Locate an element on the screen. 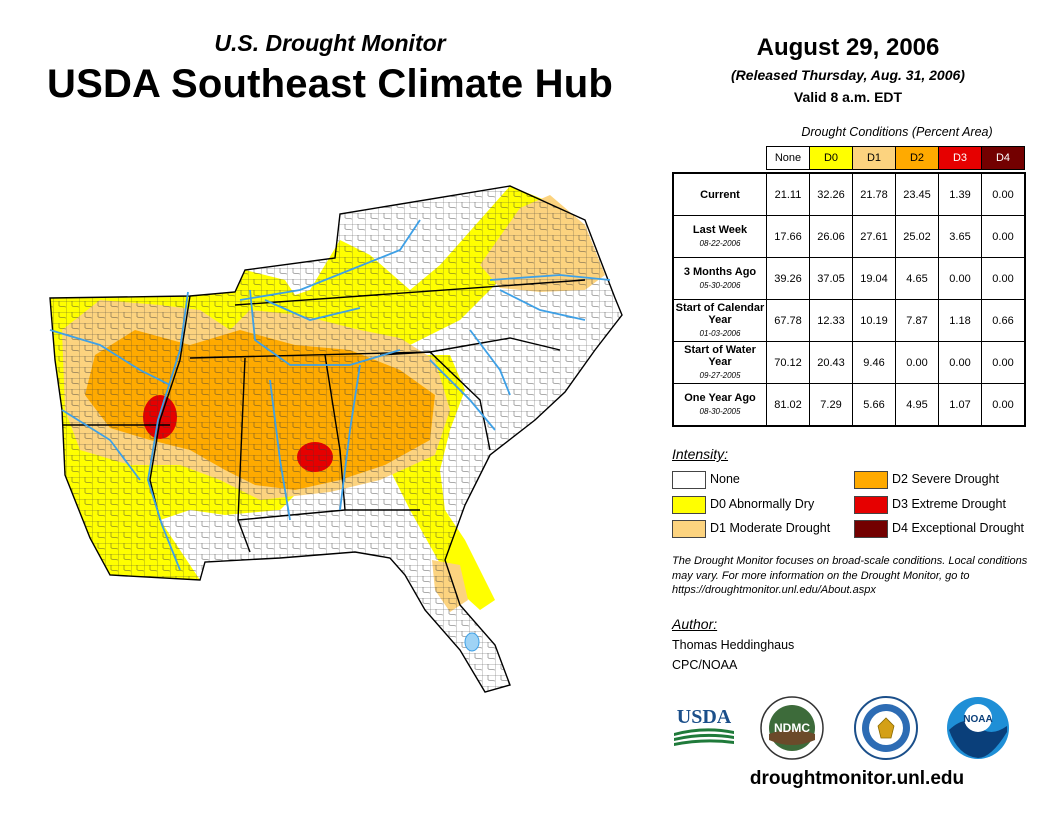  legend-label: D2 Severe Drought is located at coordinates (946, 479).